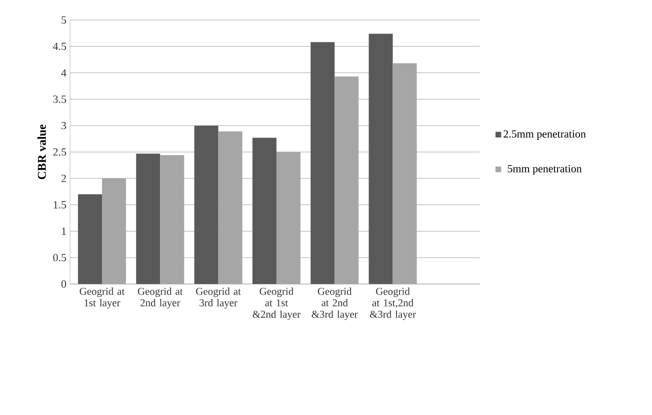 The width and height of the screenshot is (652, 415). I want to click on y-tick-label: 3, so click(64, 126).